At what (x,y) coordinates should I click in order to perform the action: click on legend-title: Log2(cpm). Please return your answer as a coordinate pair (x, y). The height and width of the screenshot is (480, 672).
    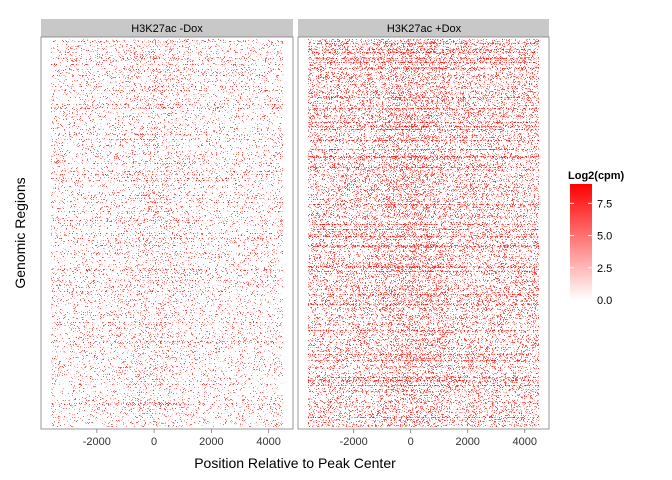
    Looking at the image, I should click on (596, 176).